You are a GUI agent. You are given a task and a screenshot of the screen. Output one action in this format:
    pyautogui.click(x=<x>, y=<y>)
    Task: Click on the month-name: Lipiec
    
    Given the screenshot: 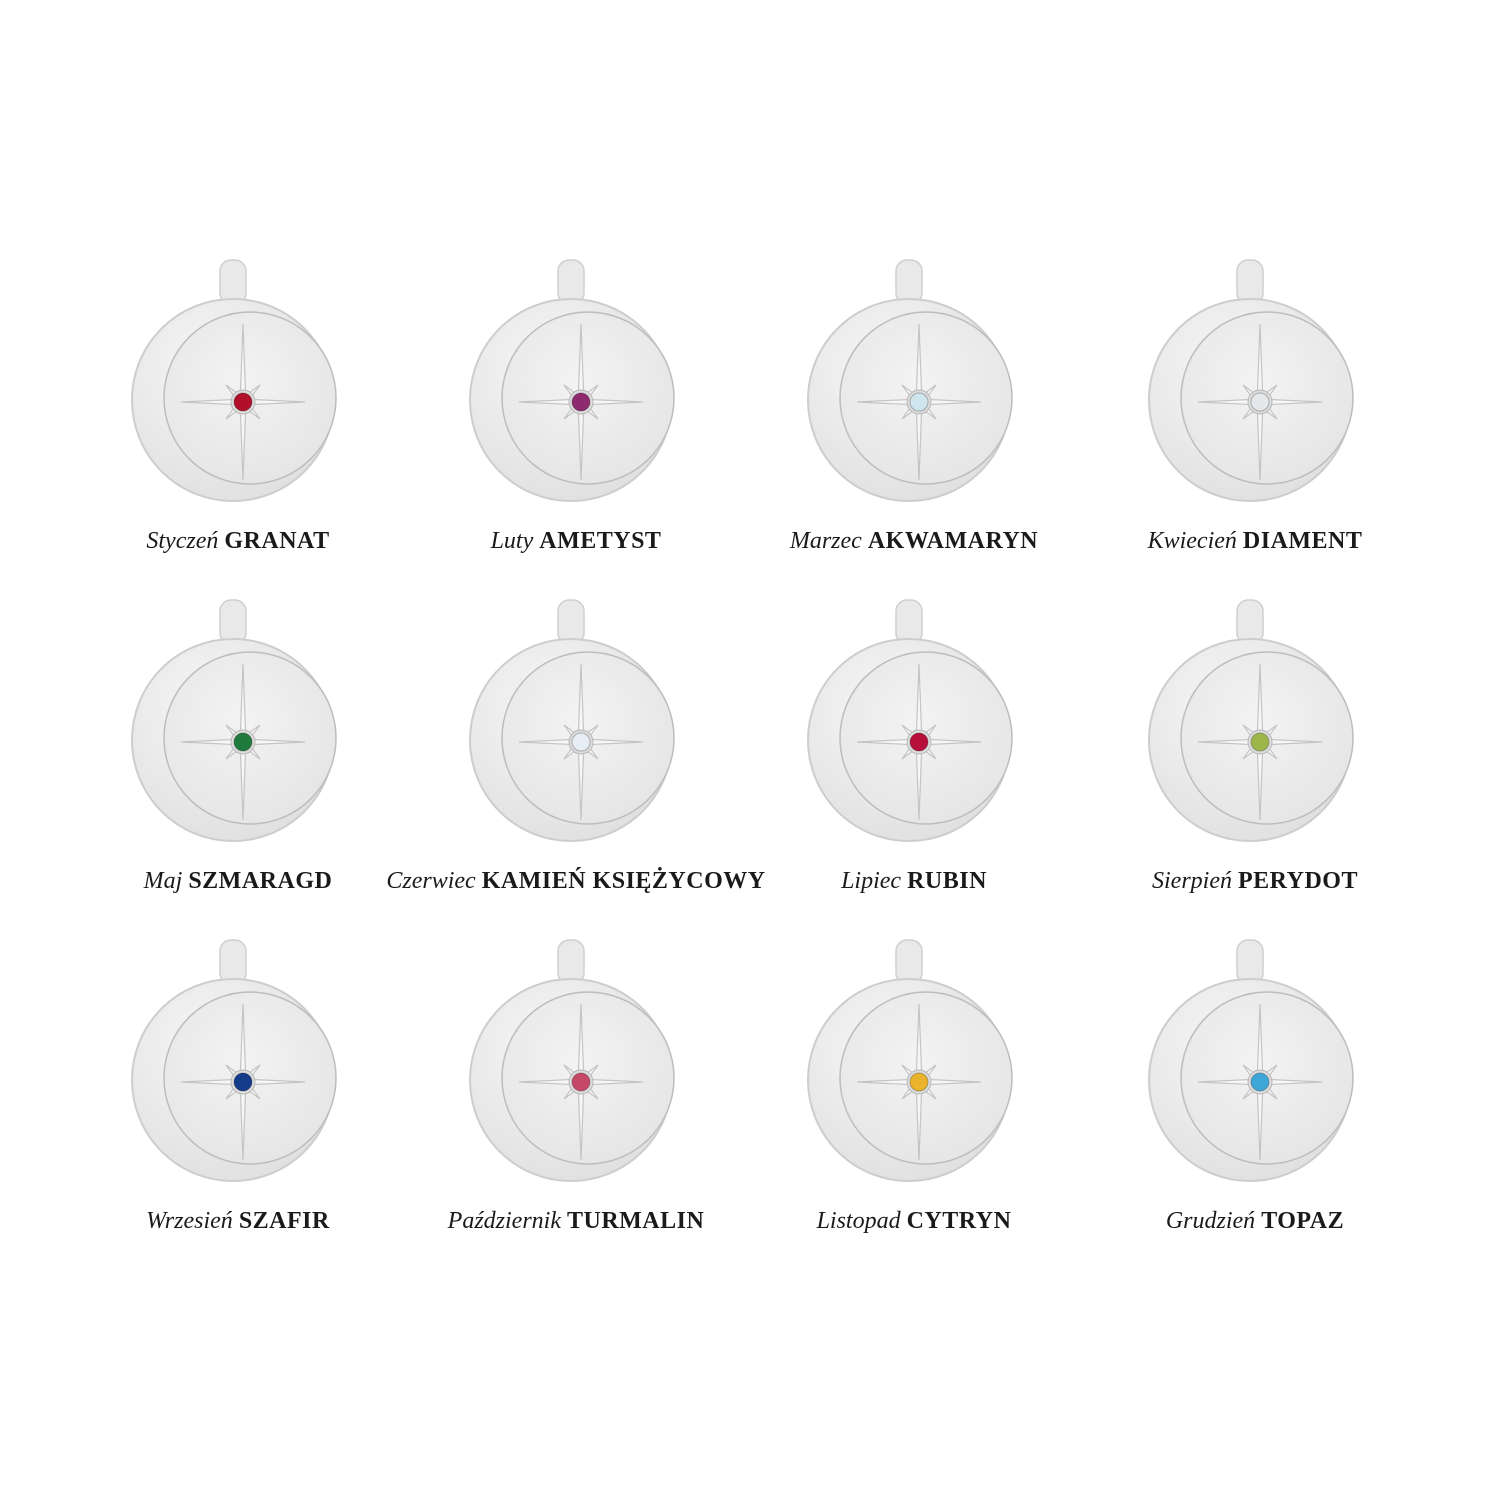 What is the action you would take?
    pyautogui.click(x=870, y=881)
    